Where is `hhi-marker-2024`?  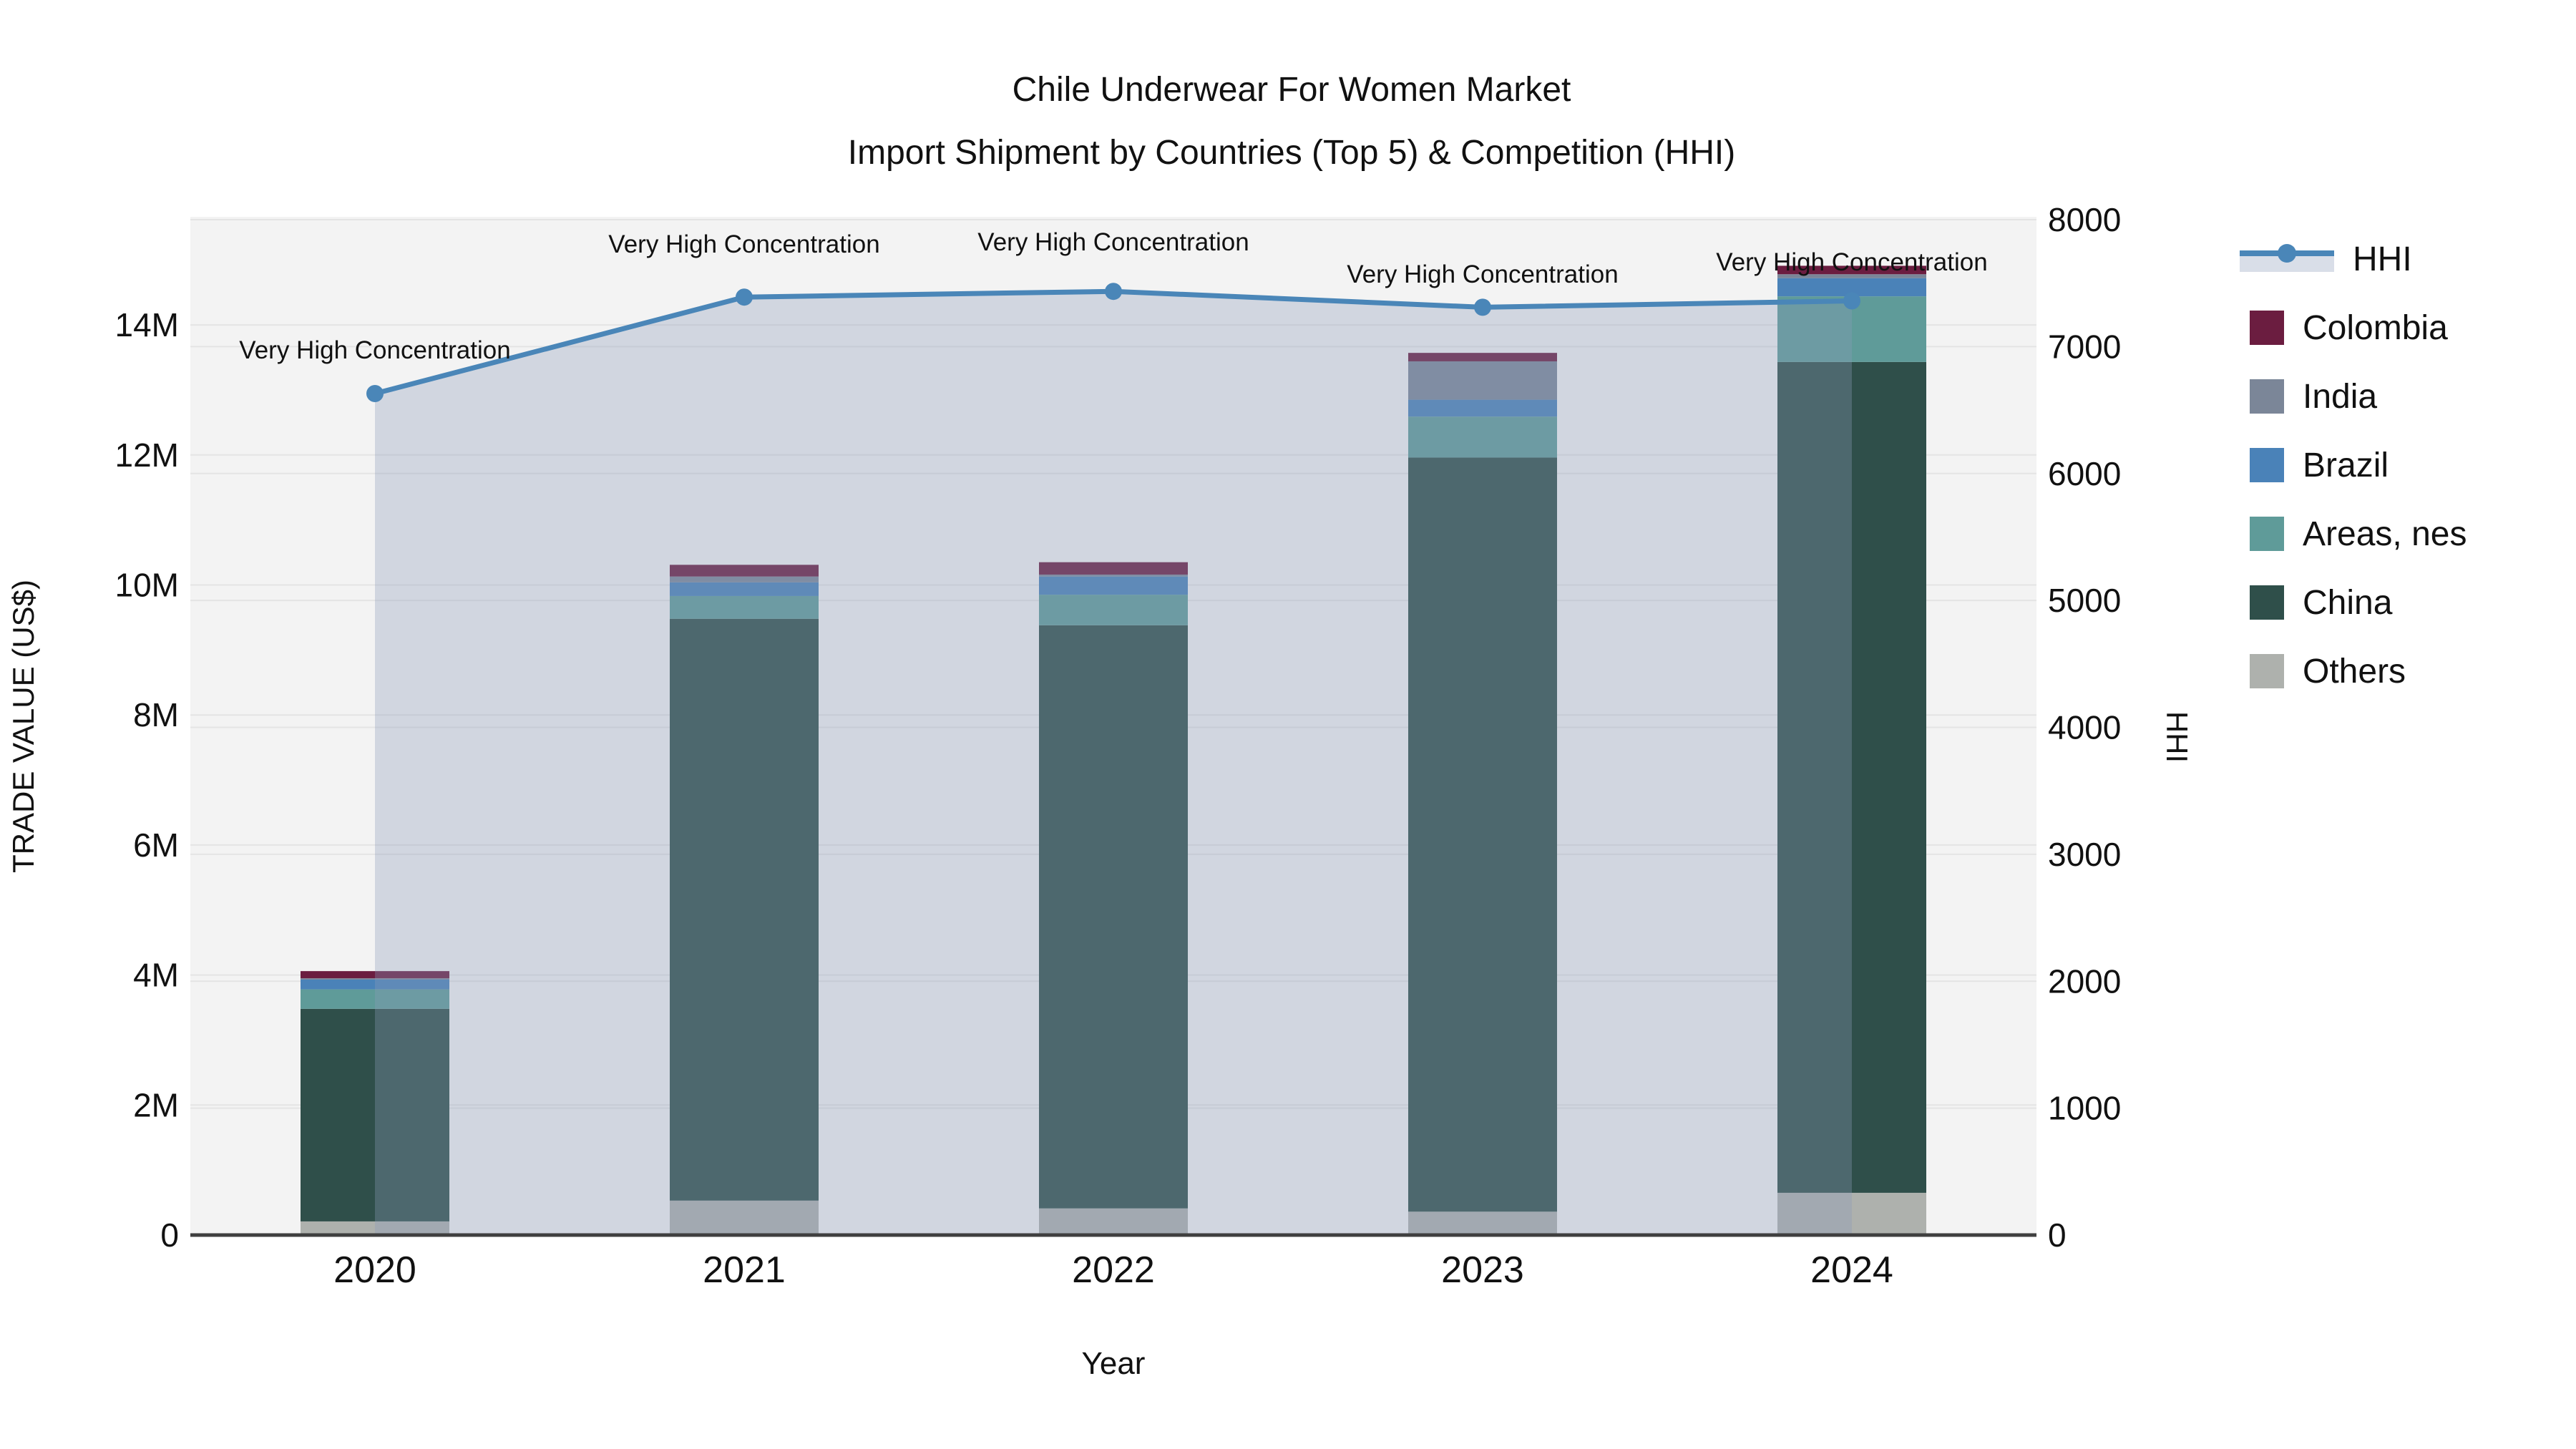 hhi-marker-2024 is located at coordinates (1851, 301).